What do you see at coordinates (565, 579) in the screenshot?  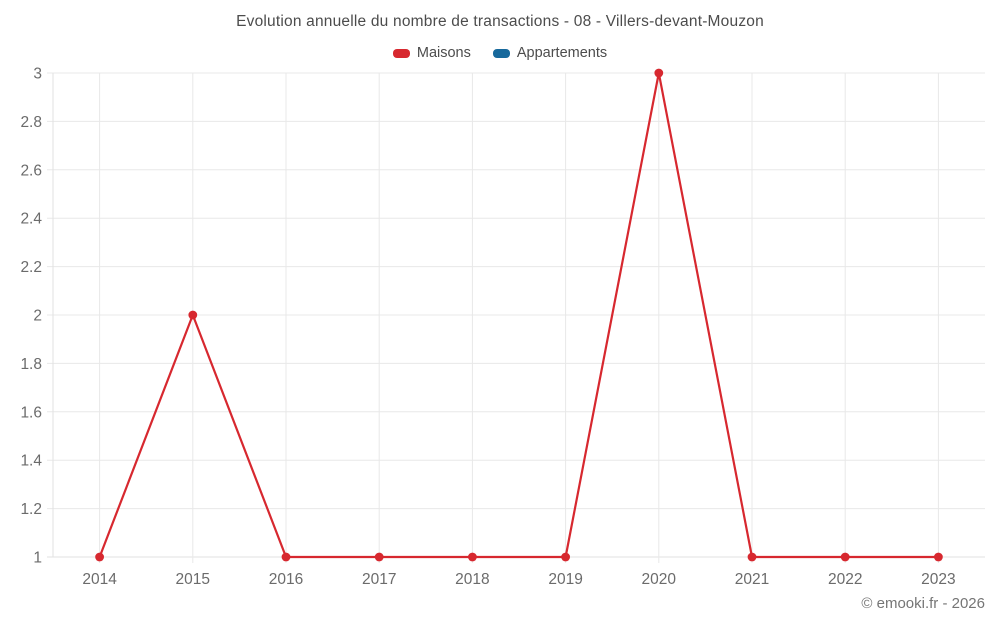 I see `x-tick-label: 2019` at bounding box center [565, 579].